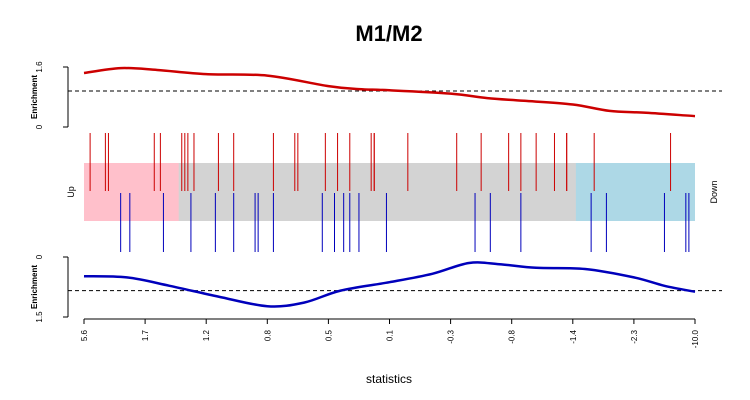 The height and width of the screenshot is (400, 750). I want to click on x-tick-label: -2.3, so click(634, 336).